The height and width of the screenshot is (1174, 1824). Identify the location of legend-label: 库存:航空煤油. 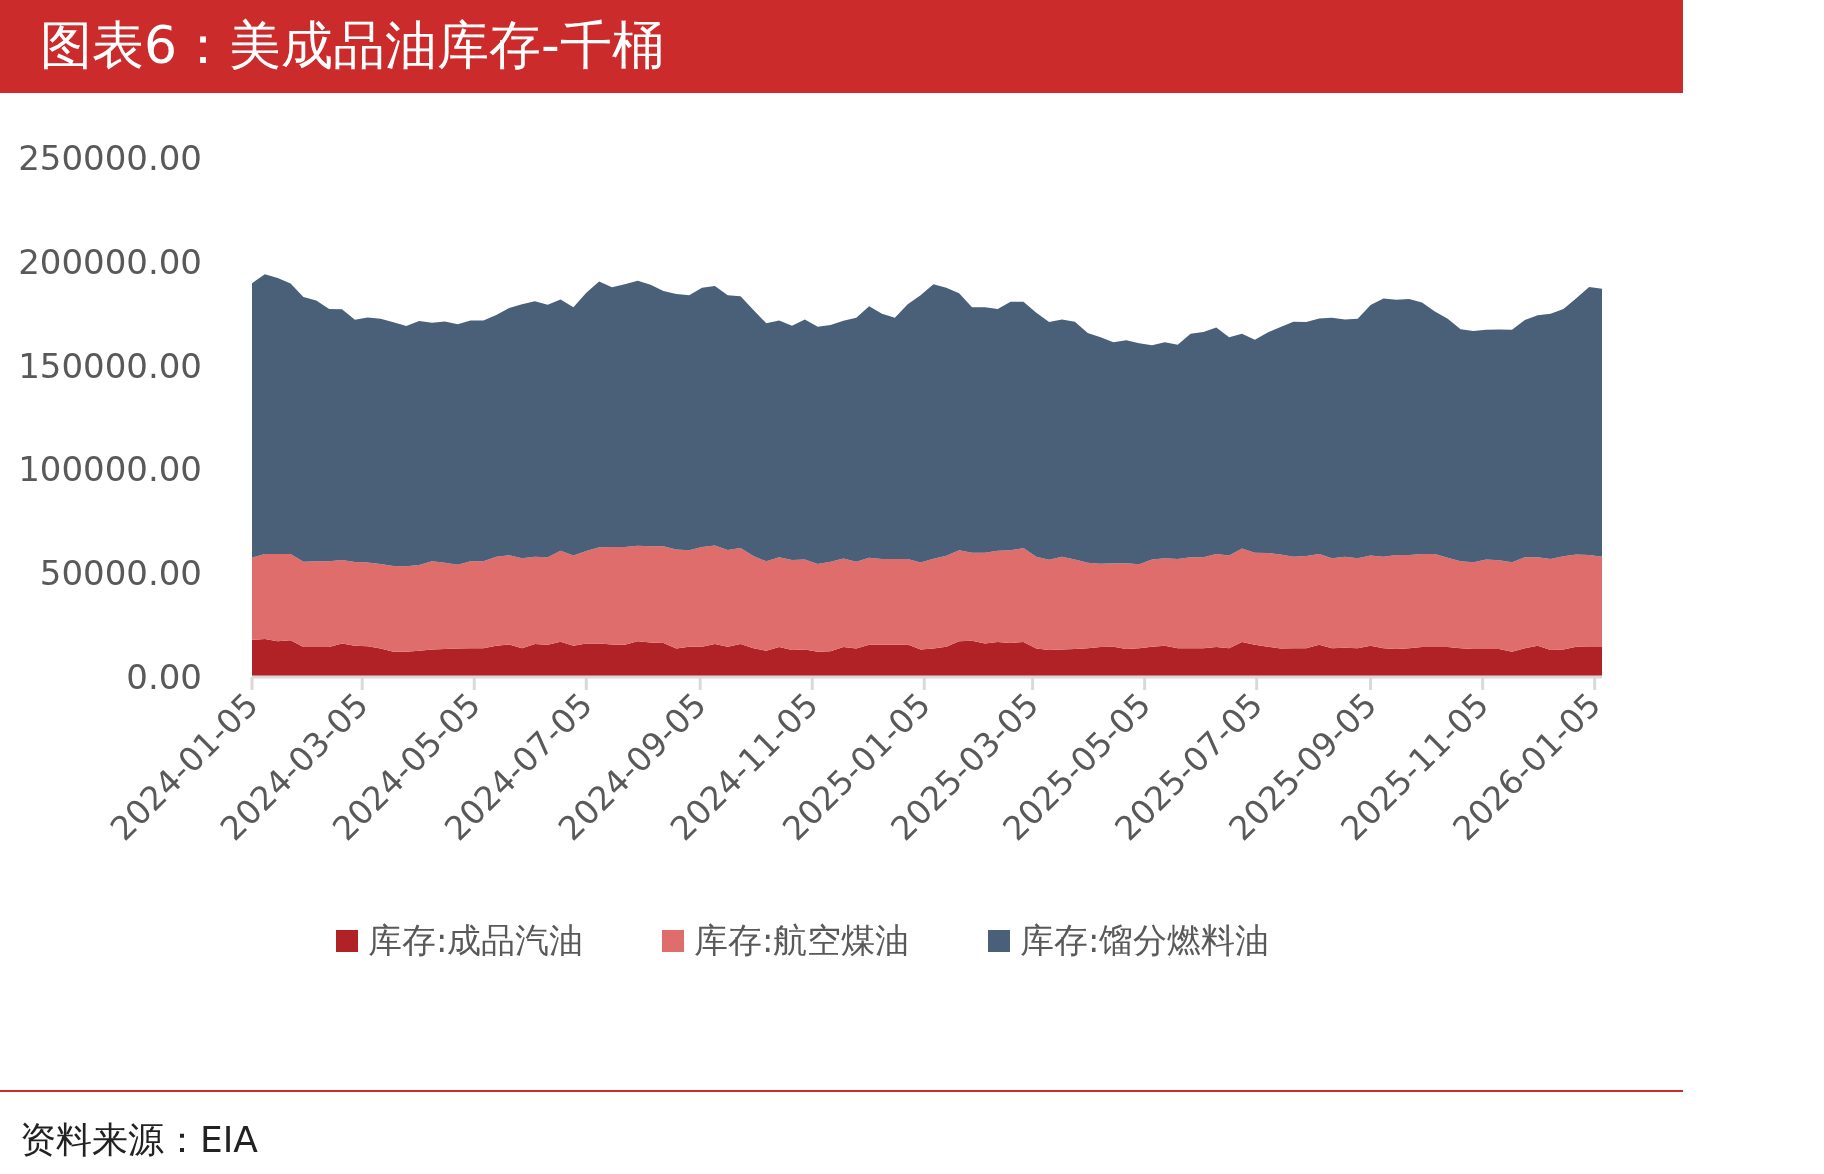
(802, 940).